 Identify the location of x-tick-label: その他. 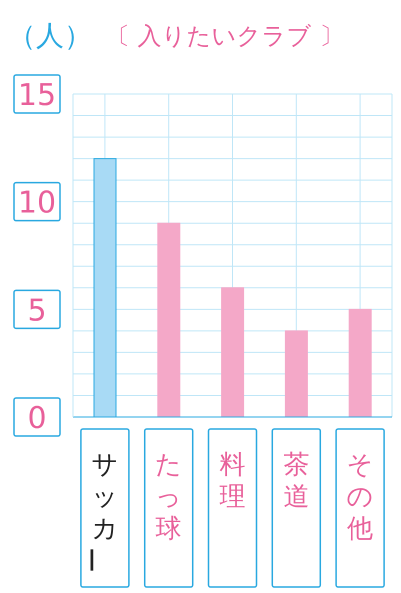
(360, 497).